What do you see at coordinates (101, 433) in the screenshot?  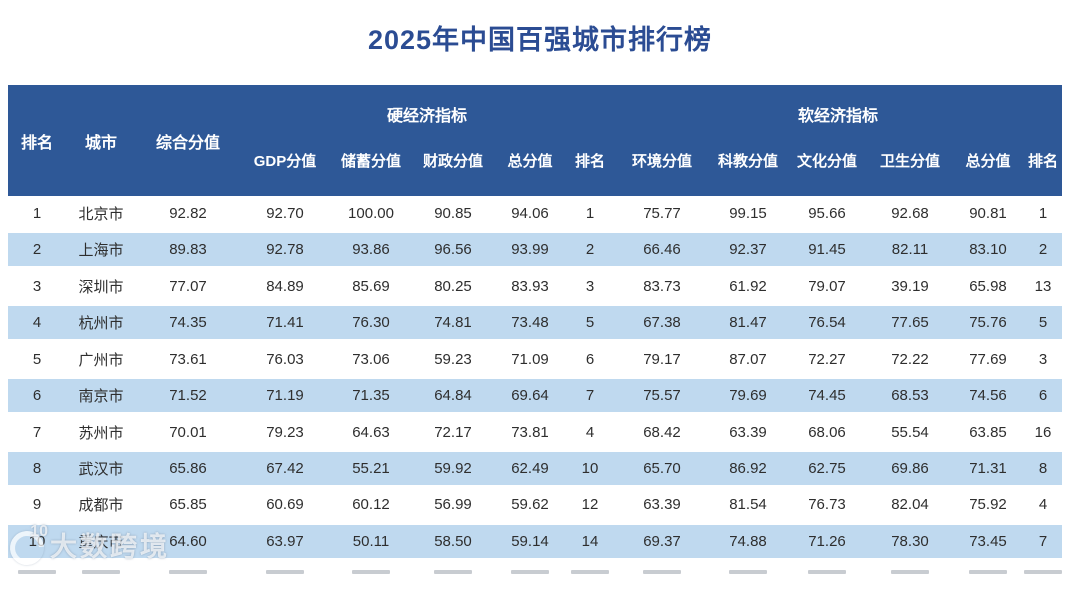 I see `city-cell: 苏州市` at bounding box center [101, 433].